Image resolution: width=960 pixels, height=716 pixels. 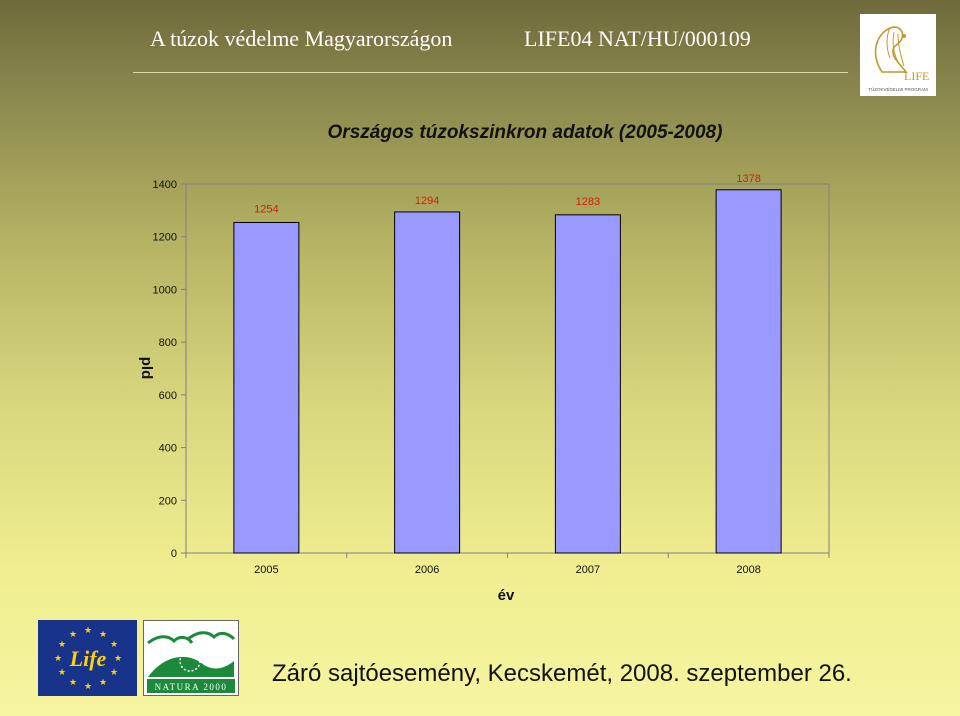 I want to click on data-label-2008: 1378, so click(x=748, y=179).